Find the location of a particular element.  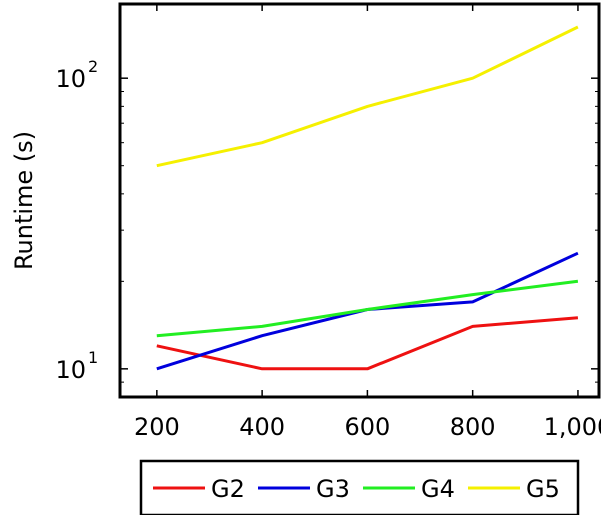

y-axis-title: Runtime (s) is located at coordinates (24, 200).